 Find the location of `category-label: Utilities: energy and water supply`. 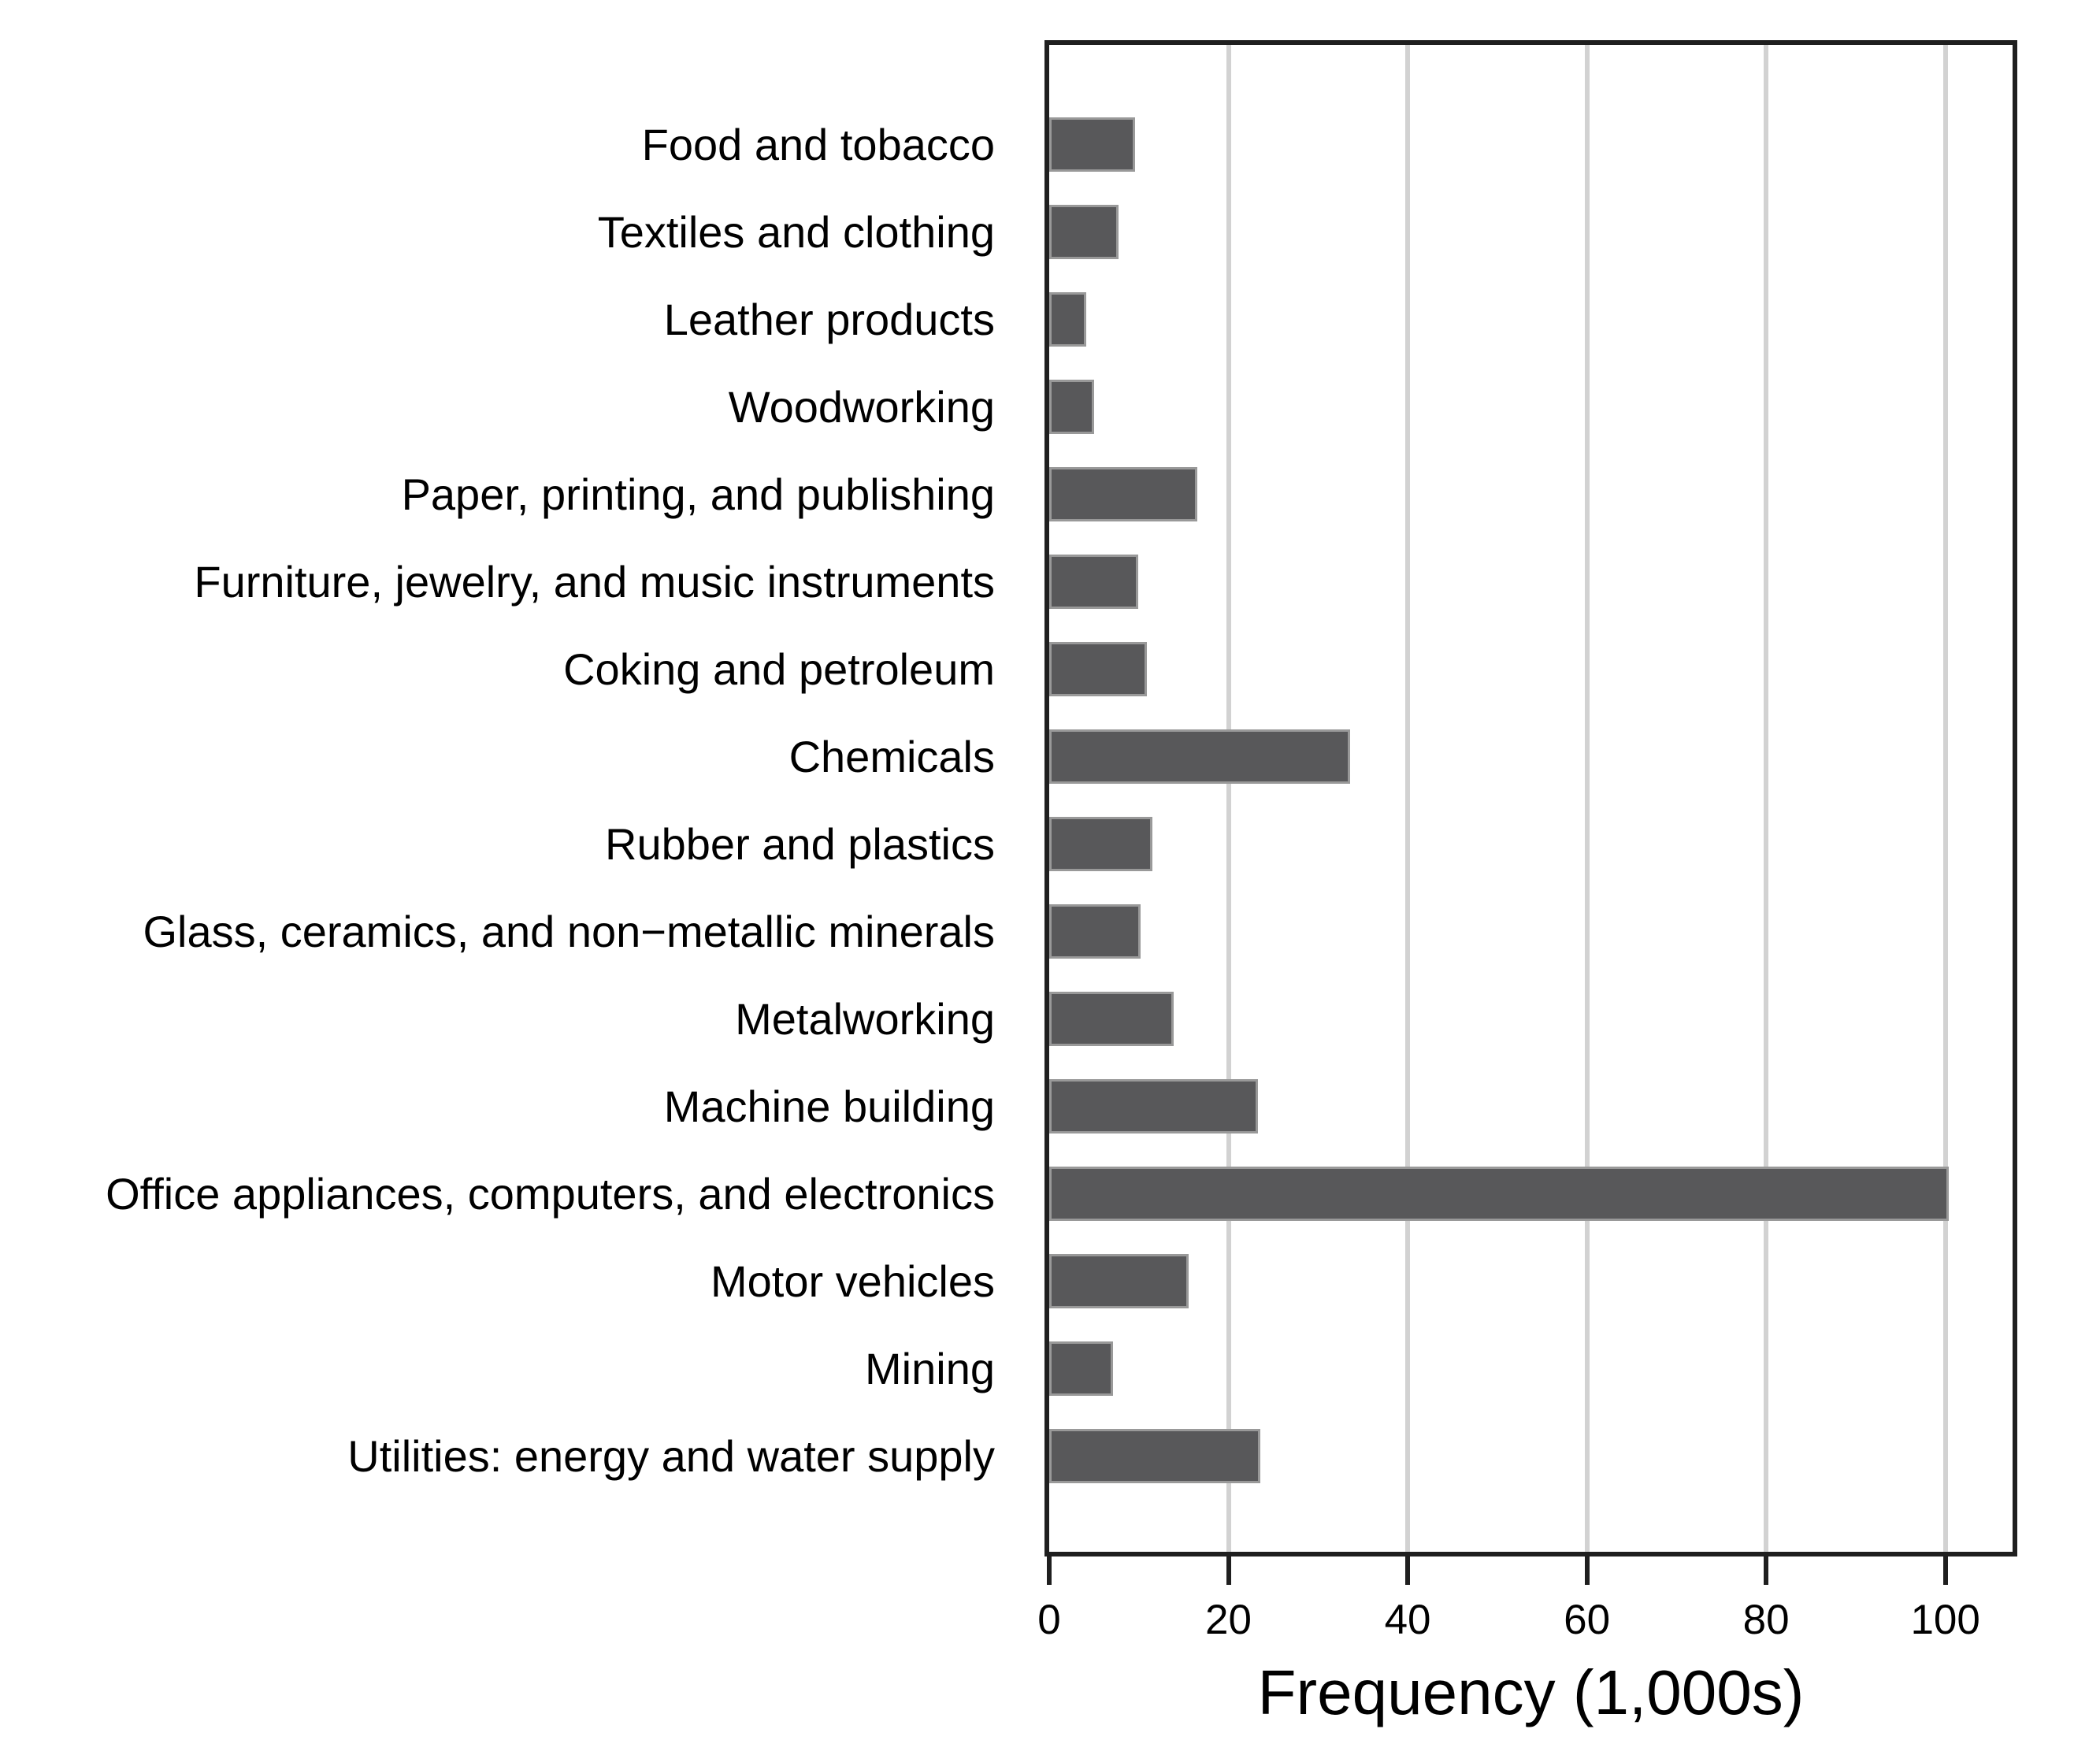

category-label: Utilities: energy and water supply is located at coordinates (671, 1455).